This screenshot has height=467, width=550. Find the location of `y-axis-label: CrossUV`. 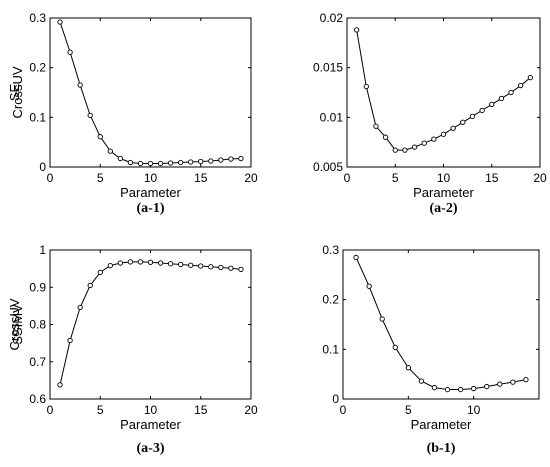

y-axis-label: CrossUV is located at coordinates (14, 324).